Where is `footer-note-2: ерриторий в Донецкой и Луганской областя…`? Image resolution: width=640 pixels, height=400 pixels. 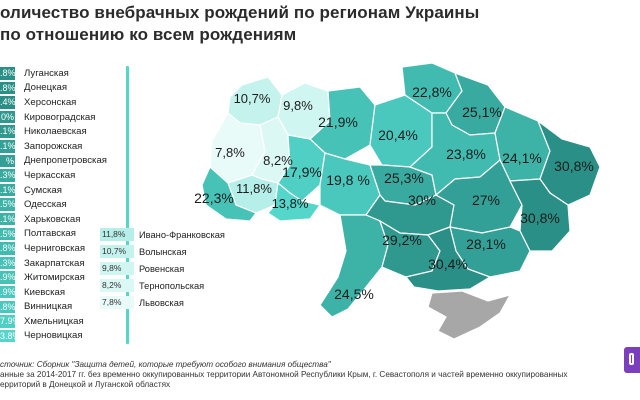
footer-note-2: ерриторий в Донецкой и Луганской областя… is located at coordinates (85, 384).